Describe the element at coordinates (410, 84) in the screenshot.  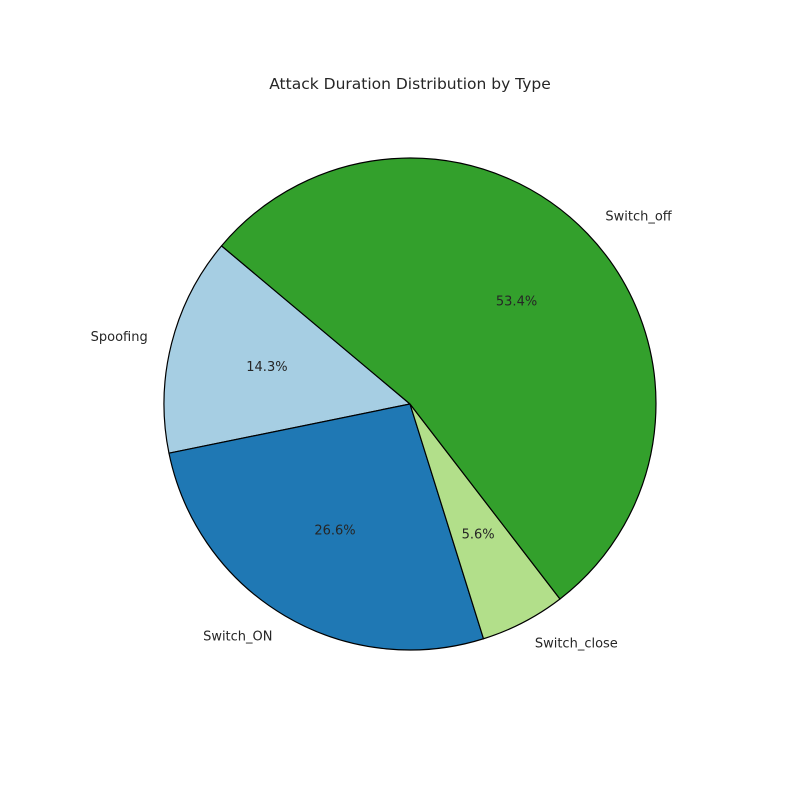
I see `chart-title: Attack Duration Distribution by Type` at that location.